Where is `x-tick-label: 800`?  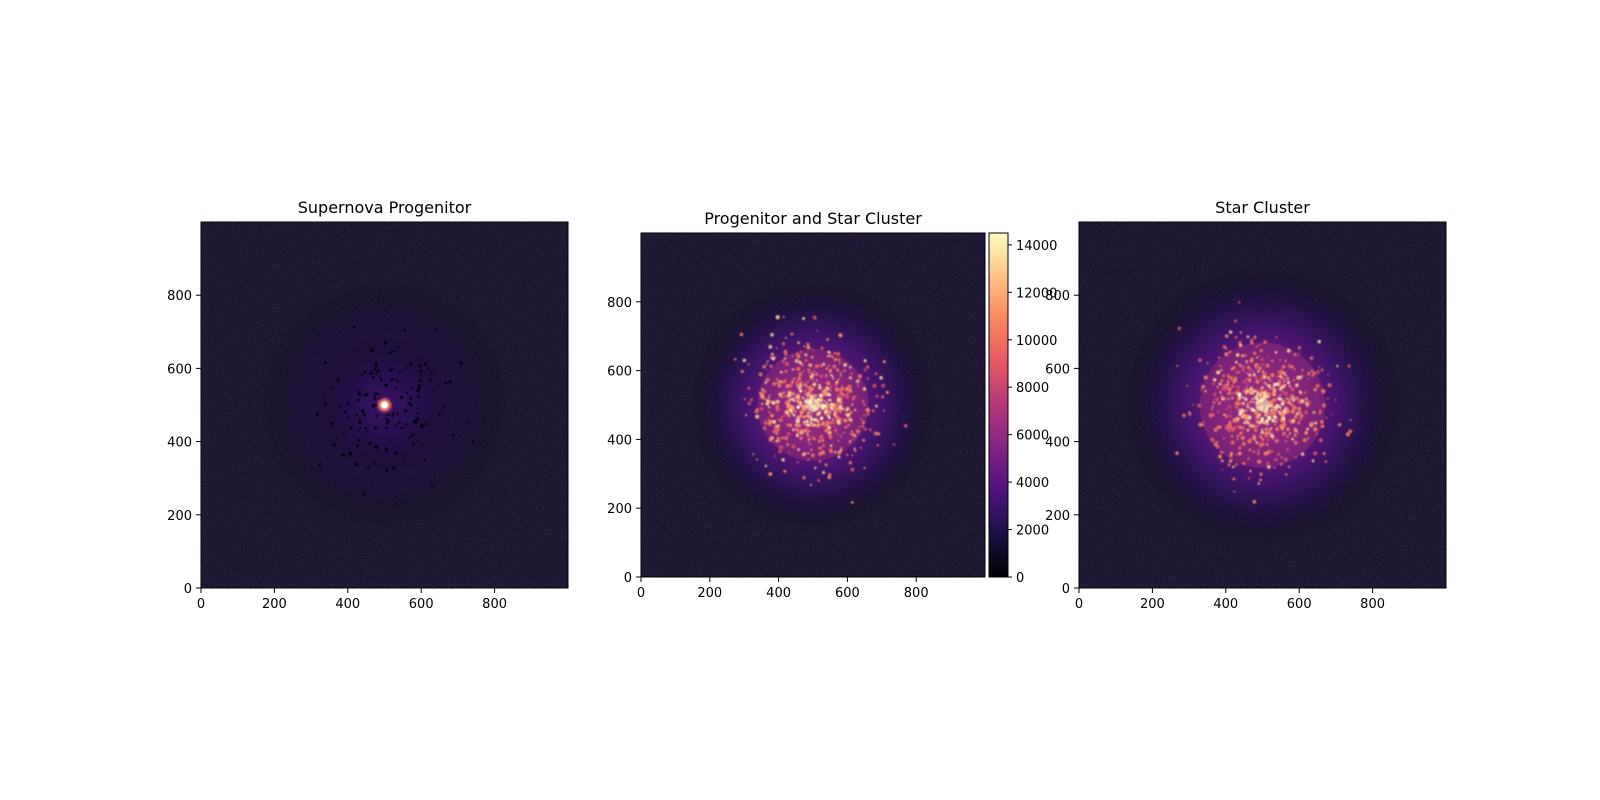 x-tick-label: 800 is located at coordinates (1372, 604).